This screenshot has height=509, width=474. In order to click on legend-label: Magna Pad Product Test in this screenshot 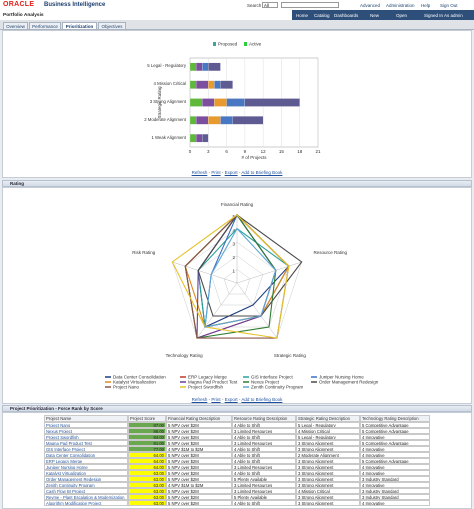, I will do `click(213, 381)`.